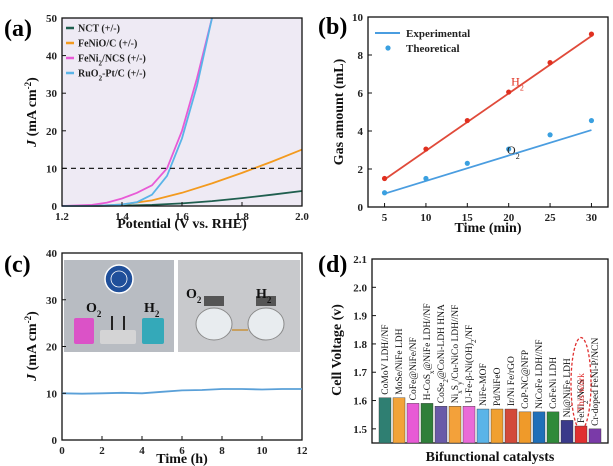 The image size is (613, 466). Describe the element at coordinates (429, 351) in the screenshot. I see `panel-d-bar-label: H-CoSx@NiFe LDH//NF` at that location.